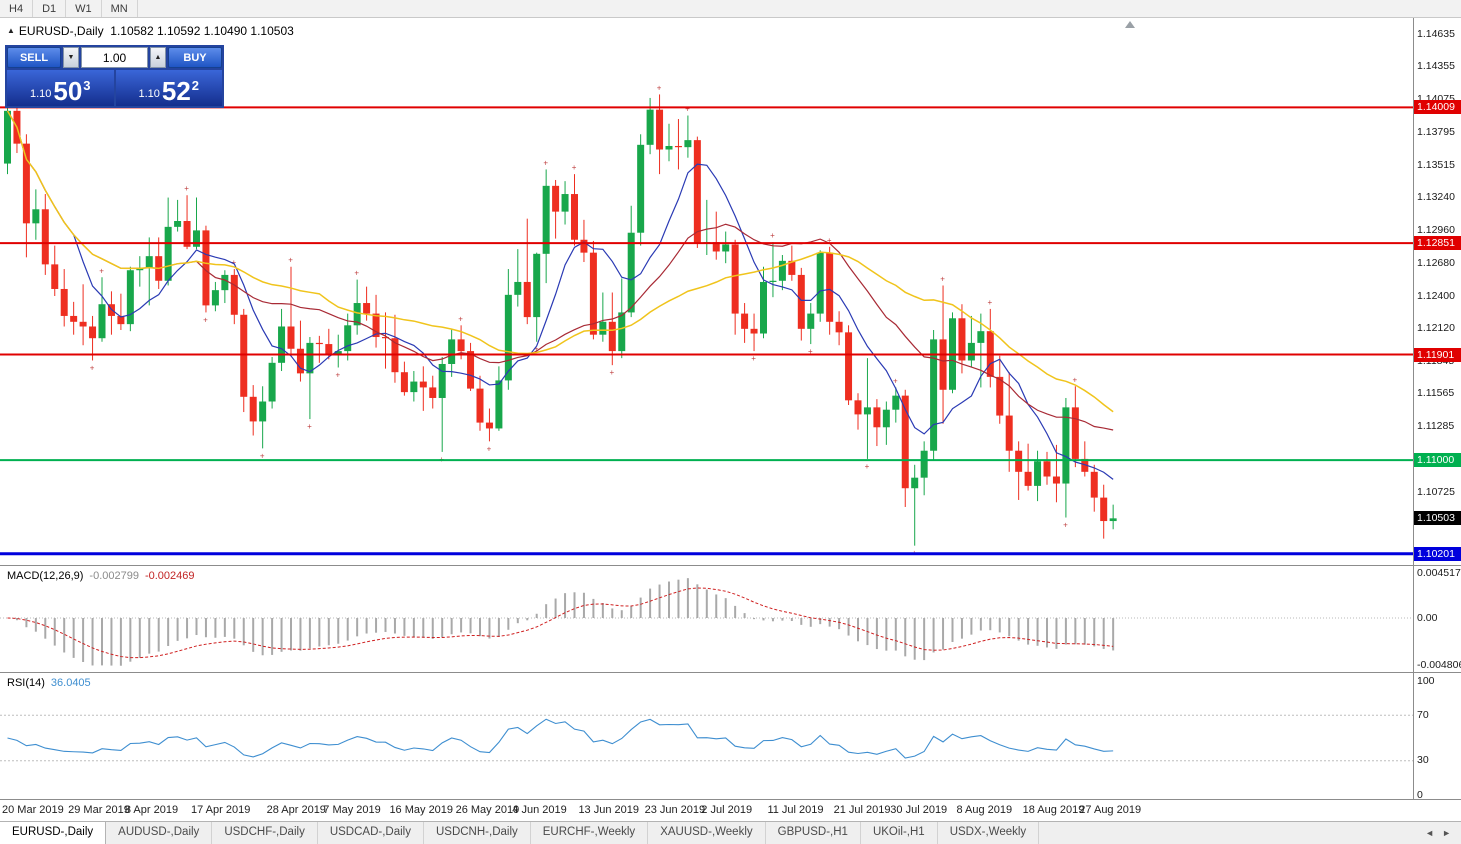 This screenshot has height=844, width=1461. I want to click on buy-price-pips: 52, so click(176, 91).